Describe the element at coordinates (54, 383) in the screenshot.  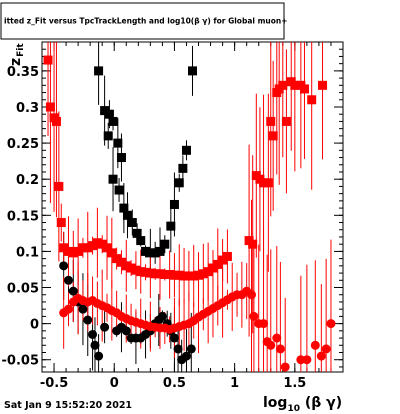
I see `x-tick-label: -0.5` at that location.